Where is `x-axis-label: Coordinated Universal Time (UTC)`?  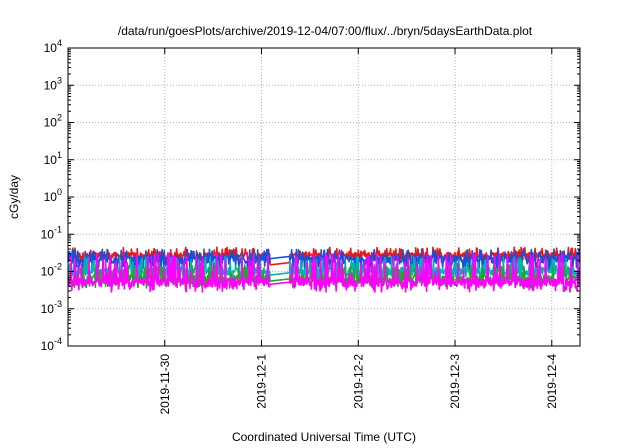
x-axis-label: Coordinated Universal Time (UTC) is located at coordinates (324, 437).